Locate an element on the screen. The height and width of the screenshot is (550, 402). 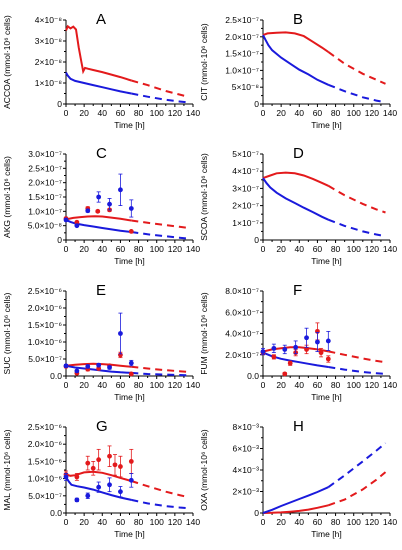
y-tick-label: 6.0×10⁻⁷ is located at coordinates (242, 312).